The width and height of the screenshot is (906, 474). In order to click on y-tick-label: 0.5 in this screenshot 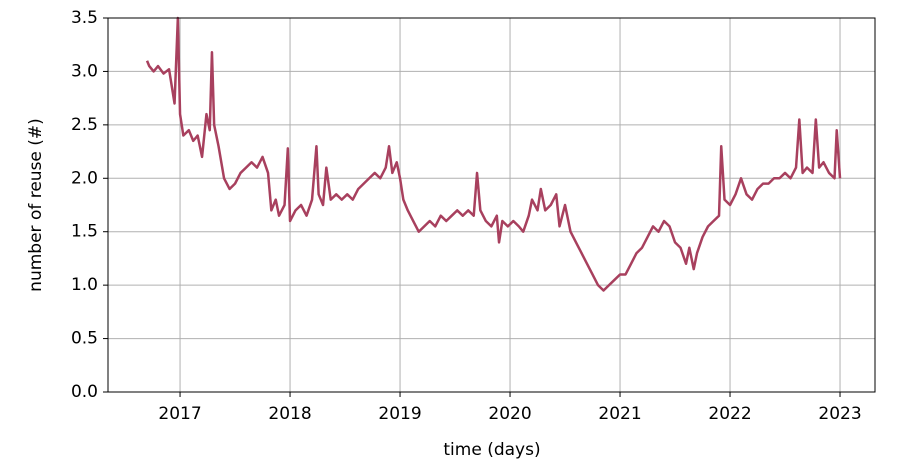, I will do `click(84, 339)`.